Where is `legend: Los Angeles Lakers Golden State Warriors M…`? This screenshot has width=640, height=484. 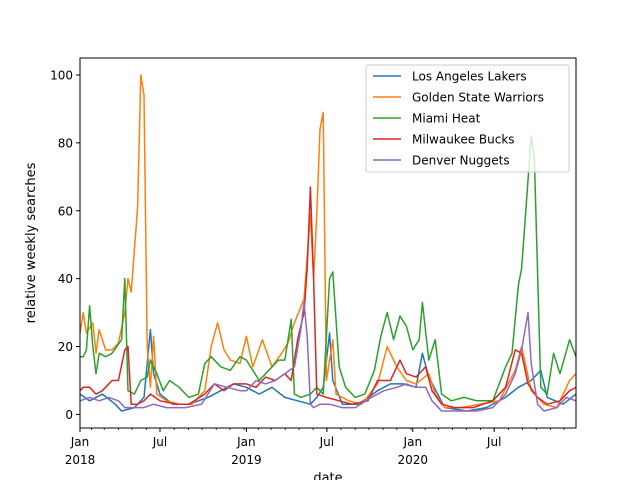
legend: Los Angeles Lakers Golden State Warriors M… is located at coordinates (467, 118).